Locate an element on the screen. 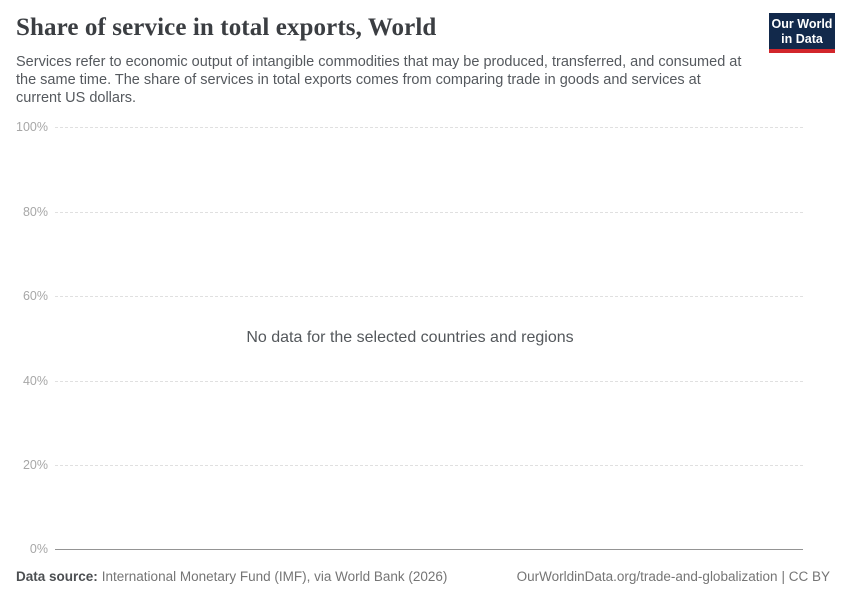 This screenshot has height=600, width=850. chart-title: Share of service in total exports, World is located at coordinates (226, 27).